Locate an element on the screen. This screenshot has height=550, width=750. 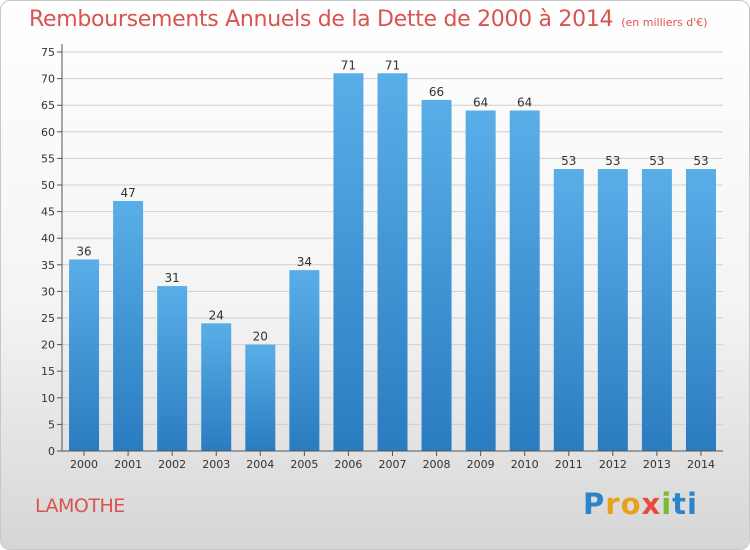
commune-name: LAMOTHE is located at coordinates (80, 506).